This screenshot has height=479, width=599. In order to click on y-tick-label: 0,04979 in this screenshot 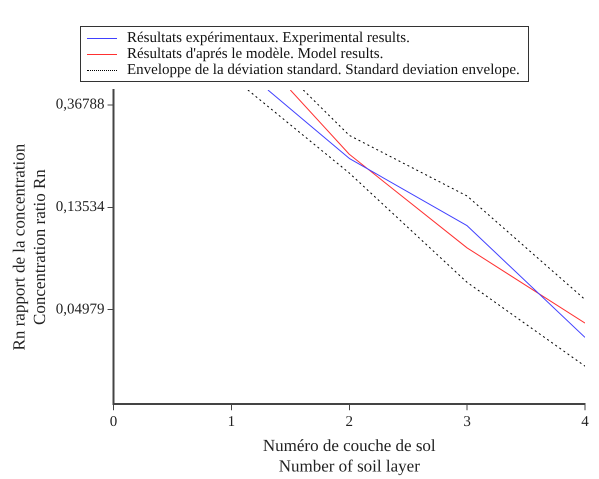, I will do `click(80, 310)`.